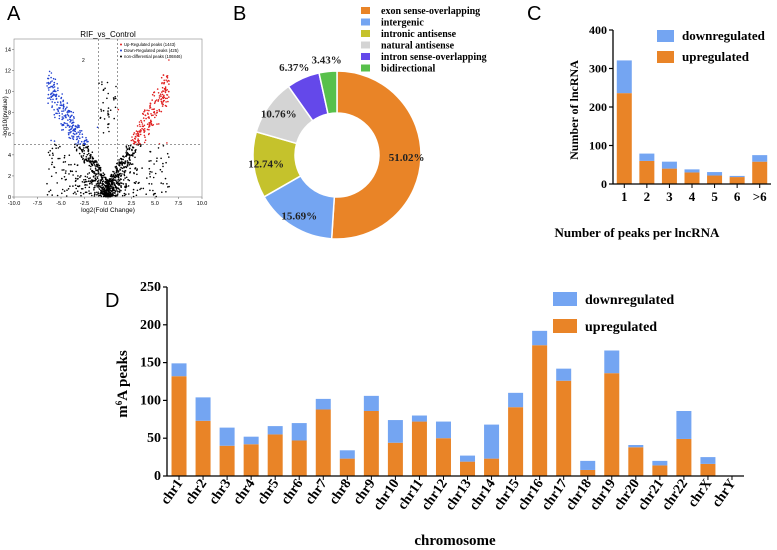 This screenshot has width=777, height=550. I want to click on x-tick-label: 4, so click(692, 196).